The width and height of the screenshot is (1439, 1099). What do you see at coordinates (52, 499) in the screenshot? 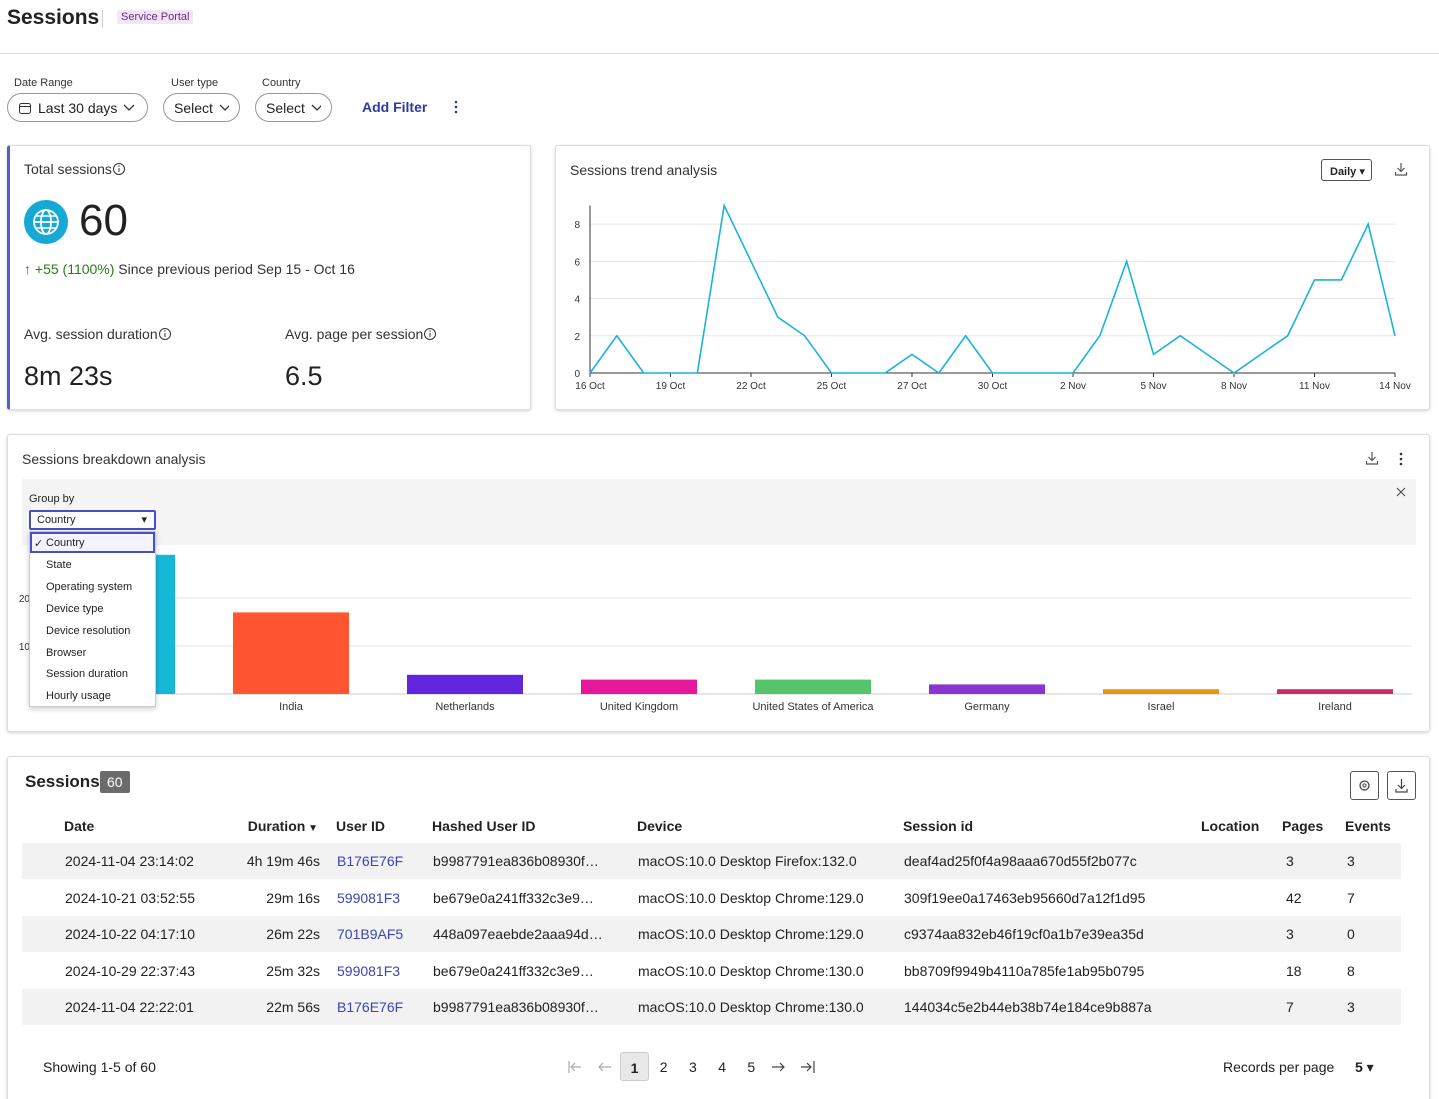
I see `group-by-label: Group by` at bounding box center [52, 499].